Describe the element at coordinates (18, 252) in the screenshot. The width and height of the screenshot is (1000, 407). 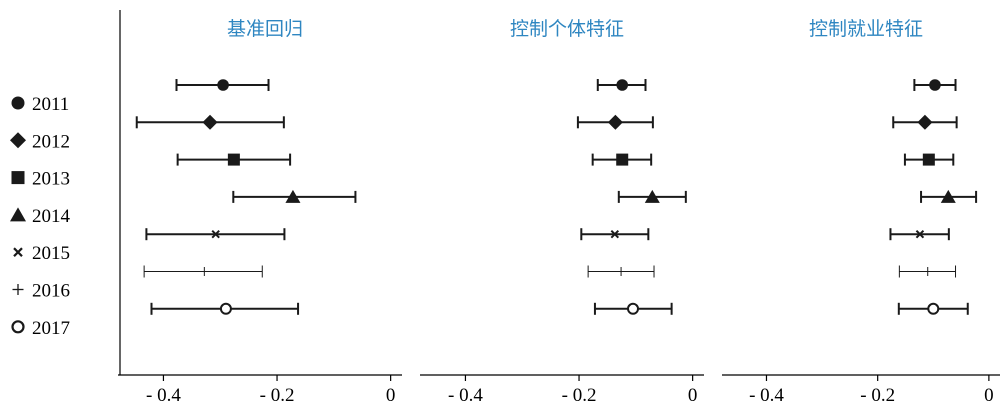
I see `cross-icon` at that location.